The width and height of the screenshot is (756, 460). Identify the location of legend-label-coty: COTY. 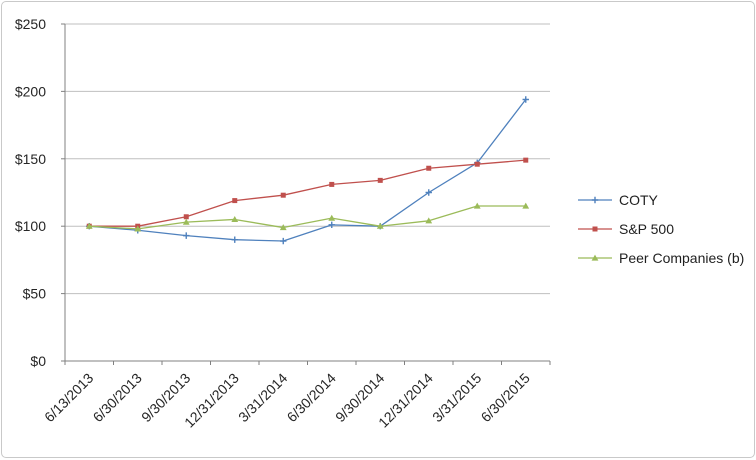
(638, 200).